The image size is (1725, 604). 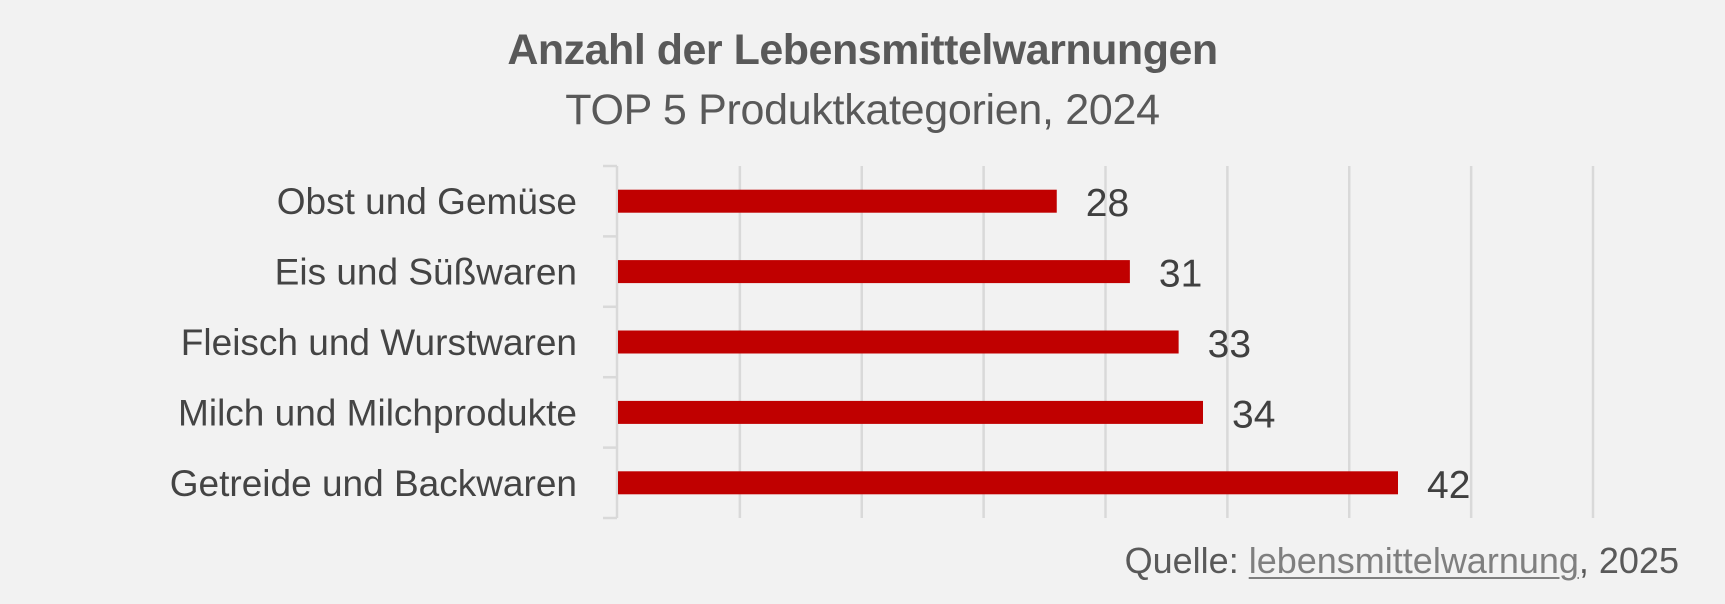 What do you see at coordinates (379, 342) in the screenshot?
I see `category-label: Fleisch und Wurstwaren` at bounding box center [379, 342].